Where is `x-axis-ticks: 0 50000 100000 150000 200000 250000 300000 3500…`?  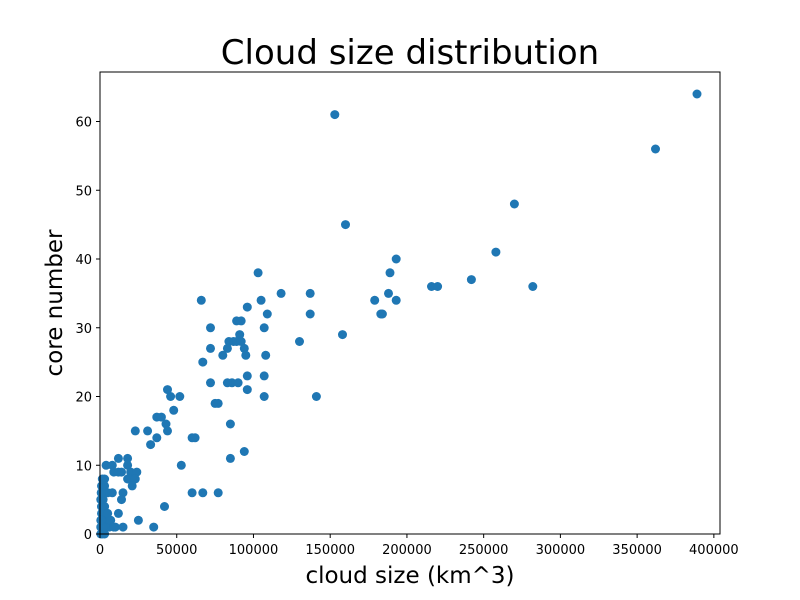
x-axis-ticks: 0 50000 100000 150000 200000 250000 300000 3500… is located at coordinates (417, 546).